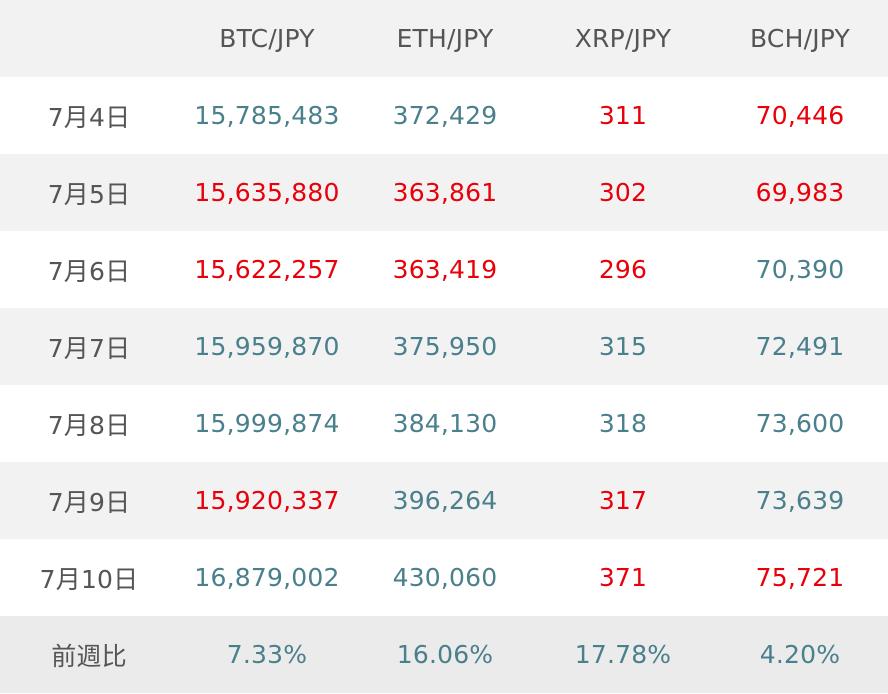 The width and height of the screenshot is (888, 694). Describe the element at coordinates (89, 117) in the screenshot. I see `date-cell: 7月4日` at that location.